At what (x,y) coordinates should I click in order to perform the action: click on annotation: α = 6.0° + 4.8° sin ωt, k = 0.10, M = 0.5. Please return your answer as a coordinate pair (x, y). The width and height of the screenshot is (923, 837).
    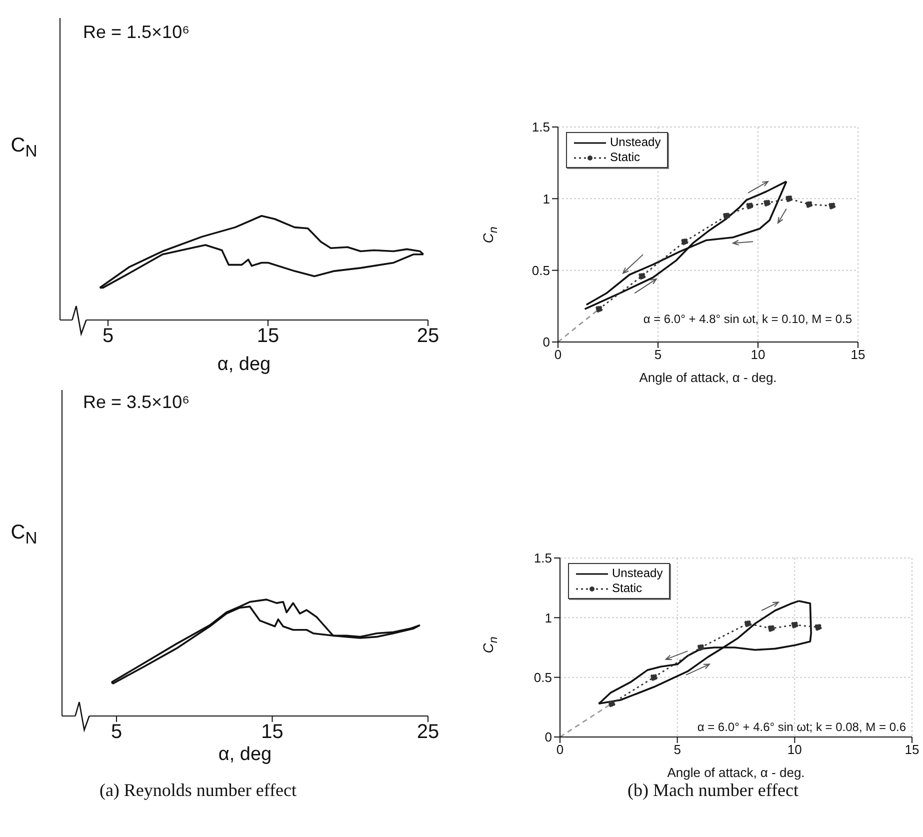
    Looking at the image, I should click on (747, 319).